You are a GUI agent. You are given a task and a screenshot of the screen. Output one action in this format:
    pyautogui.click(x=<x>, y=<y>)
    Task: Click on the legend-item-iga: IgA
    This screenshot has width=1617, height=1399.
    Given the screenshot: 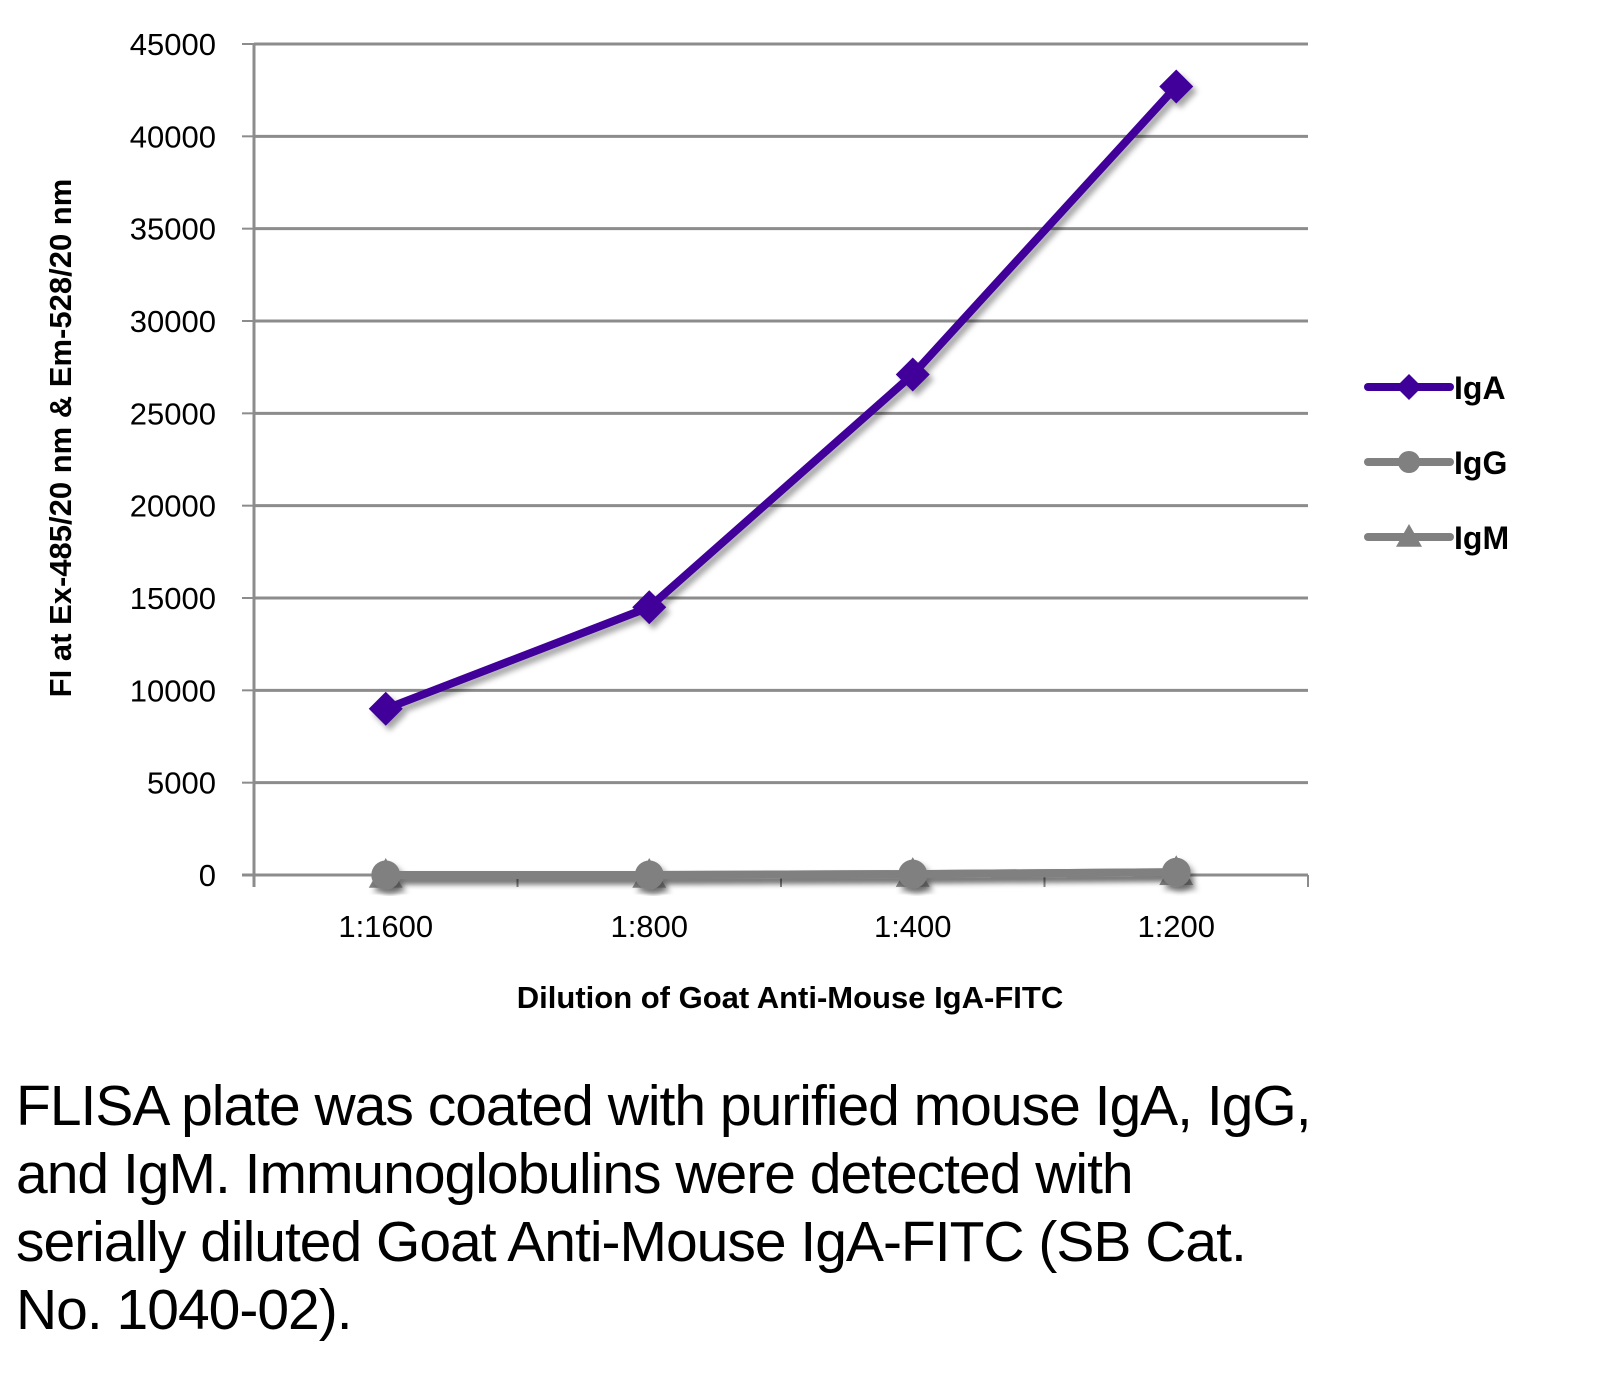 What is the action you would take?
    pyautogui.click(x=1435, y=388)
    